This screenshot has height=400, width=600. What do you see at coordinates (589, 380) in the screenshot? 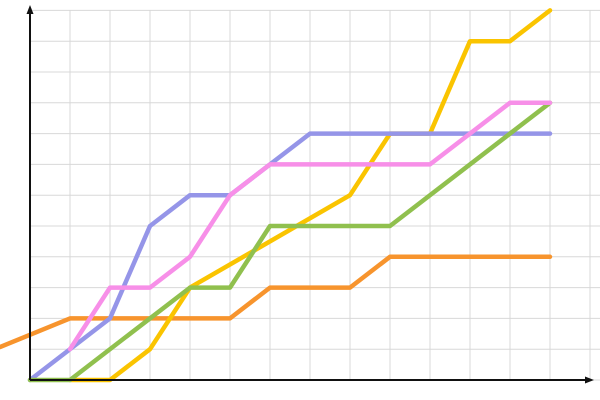
I see `x-axis-arrow` at bounding box center [589, 380].